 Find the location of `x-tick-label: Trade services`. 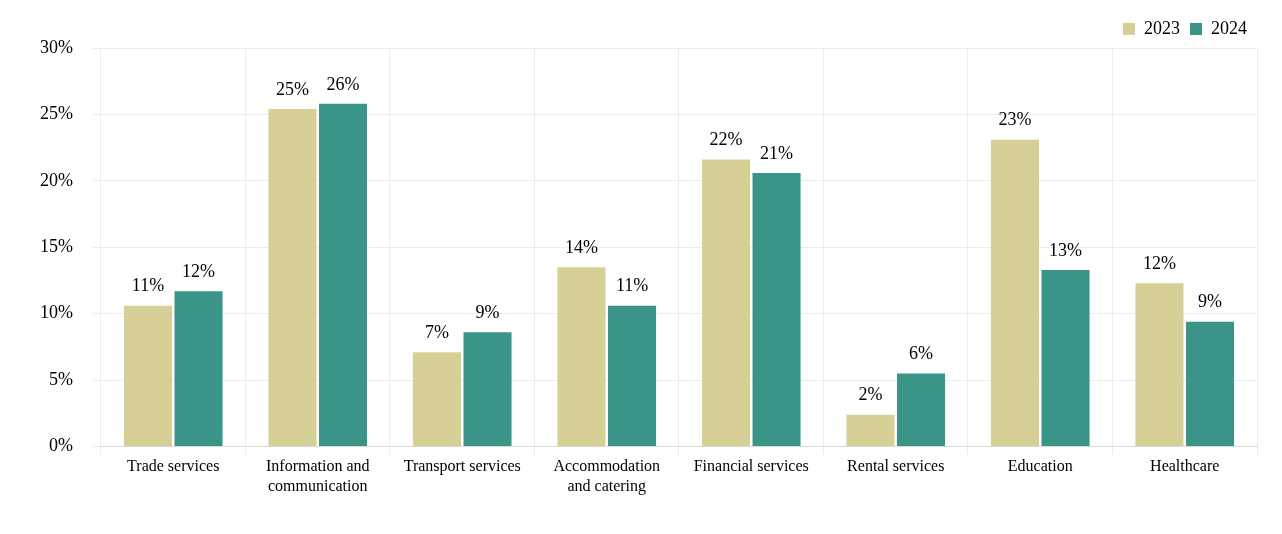

x-tick-label: Trade services is located at coordinates (173, 466).